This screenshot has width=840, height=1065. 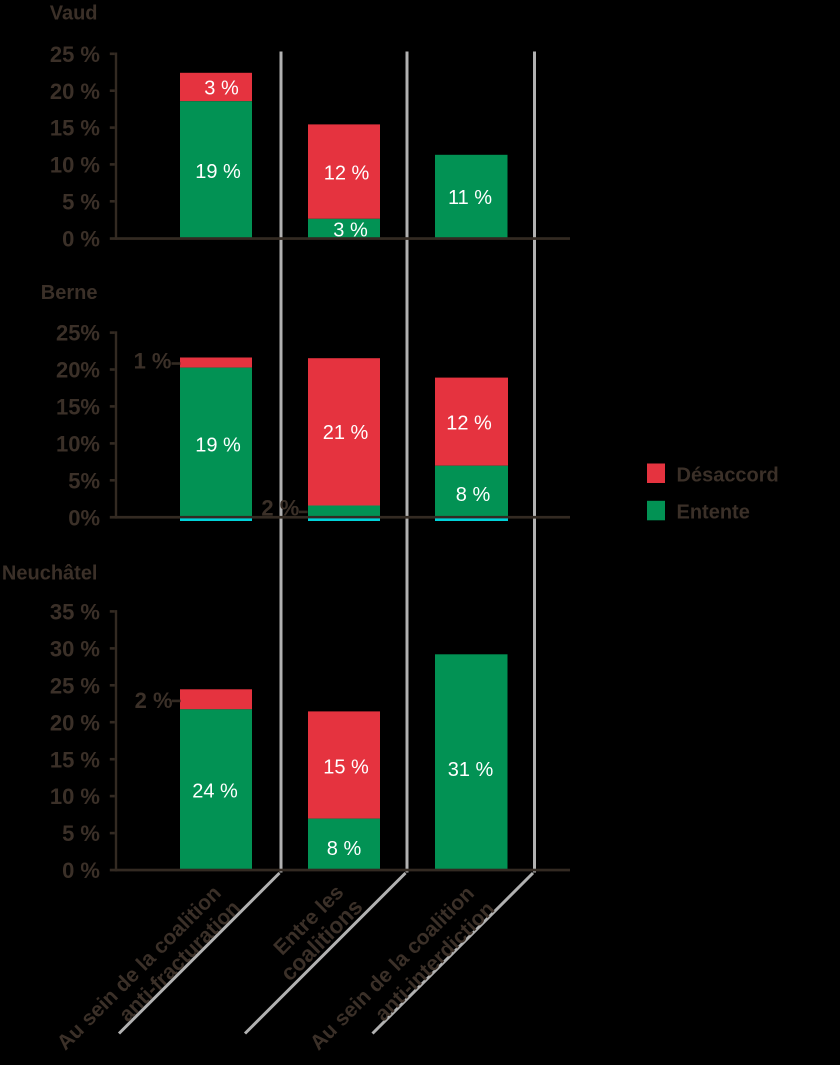 What do you see at coordinates (84, 517) in the screenshot?
I see `svg-text: 0%` at bounding box center [84, 517].